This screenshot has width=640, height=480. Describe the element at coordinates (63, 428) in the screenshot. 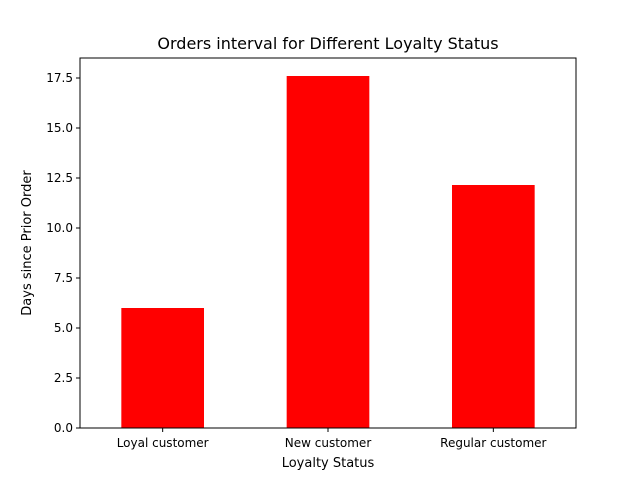

I see `y-tick-label-0: 0.0` at that location.